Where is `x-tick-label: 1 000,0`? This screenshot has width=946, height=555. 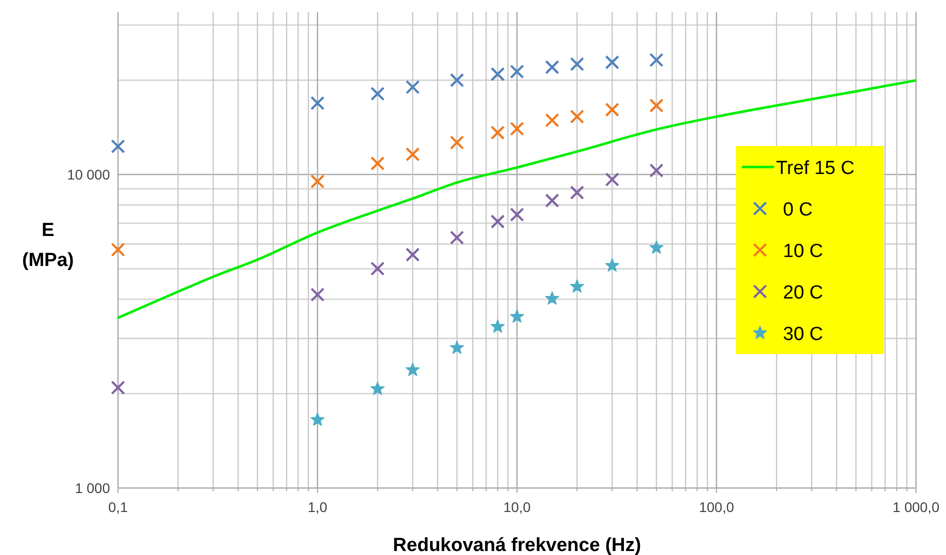 x-tick-label: 1 000,0 is located at coordinates (916, 507).